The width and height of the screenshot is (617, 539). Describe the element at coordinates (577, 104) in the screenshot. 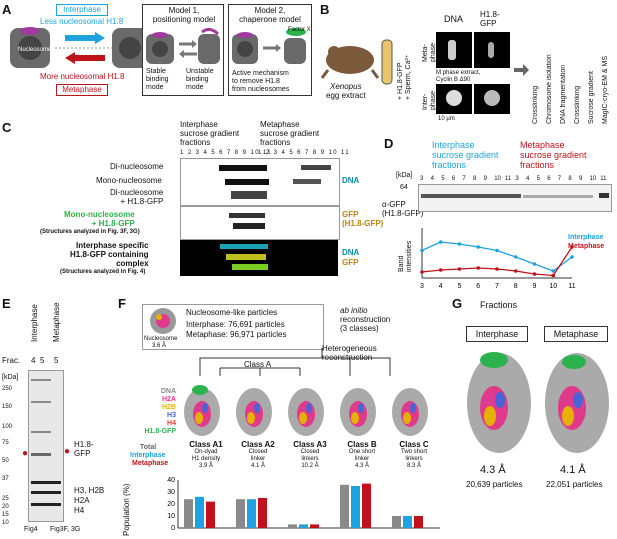

I see `b-step-4: Crosslinking` at that location.